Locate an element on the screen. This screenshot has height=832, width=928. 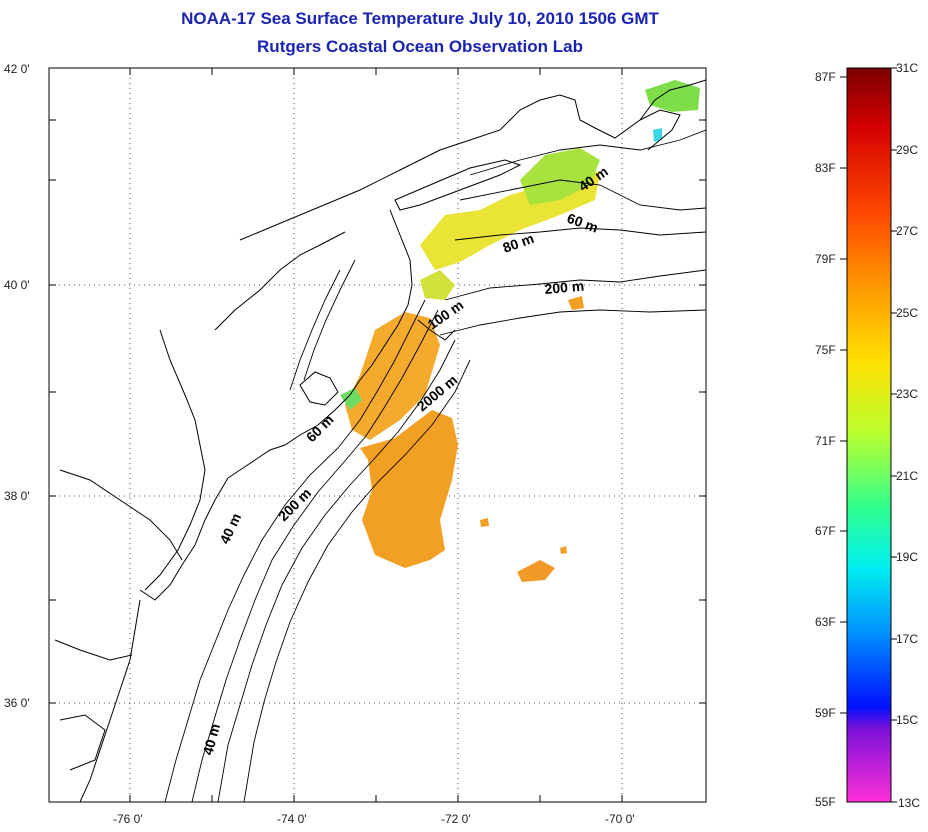
coastline-northeast is located at coordinates (472, 160).